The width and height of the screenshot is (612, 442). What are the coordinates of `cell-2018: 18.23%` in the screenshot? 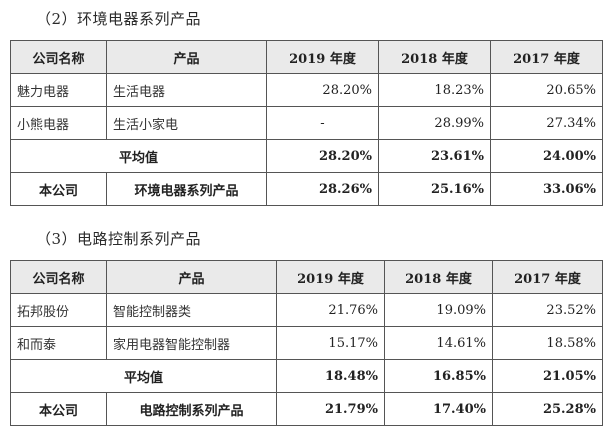 It's located at (434, 90).